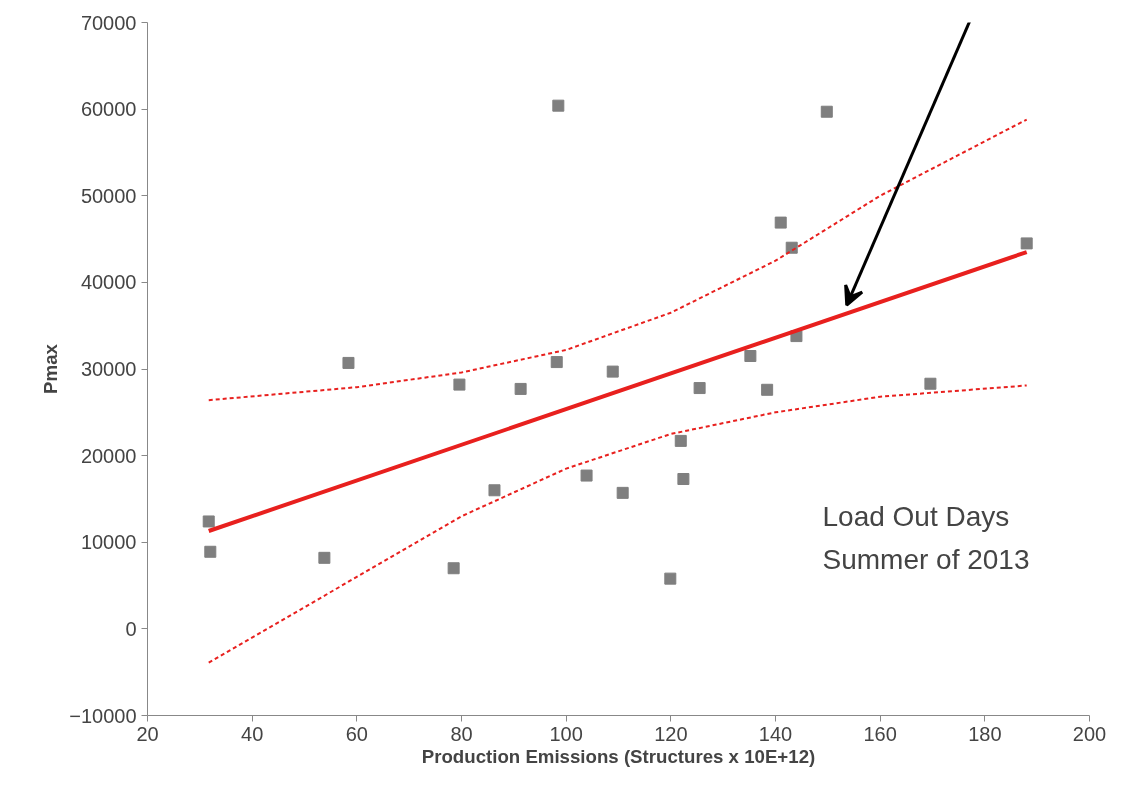  What do you see at coordinates (926, 538) in the screenshot?
I see `annotation: Load Out Days Summer of 2013` at bounding box center [926, 538].